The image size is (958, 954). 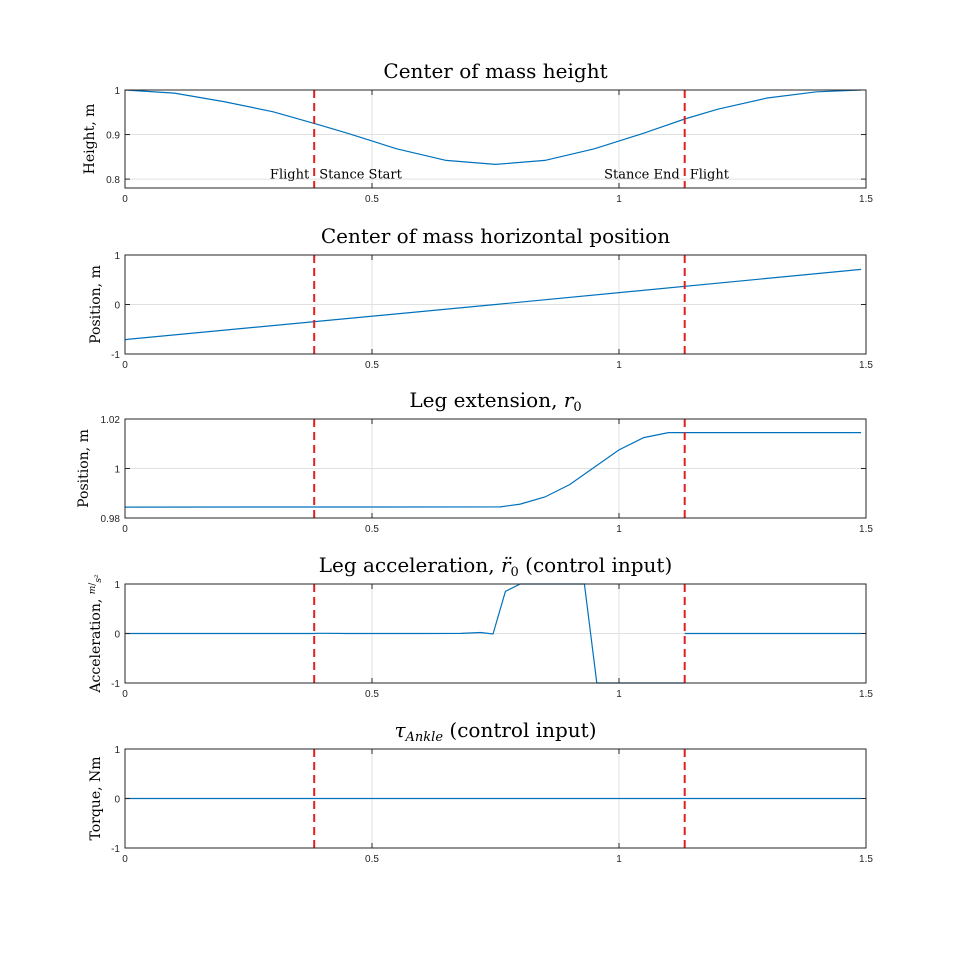 What do you see at coordinates (96, 798) in the screenshot?
I see `y-axis-label: Torque, Nm` at bounding box center [96, 798].